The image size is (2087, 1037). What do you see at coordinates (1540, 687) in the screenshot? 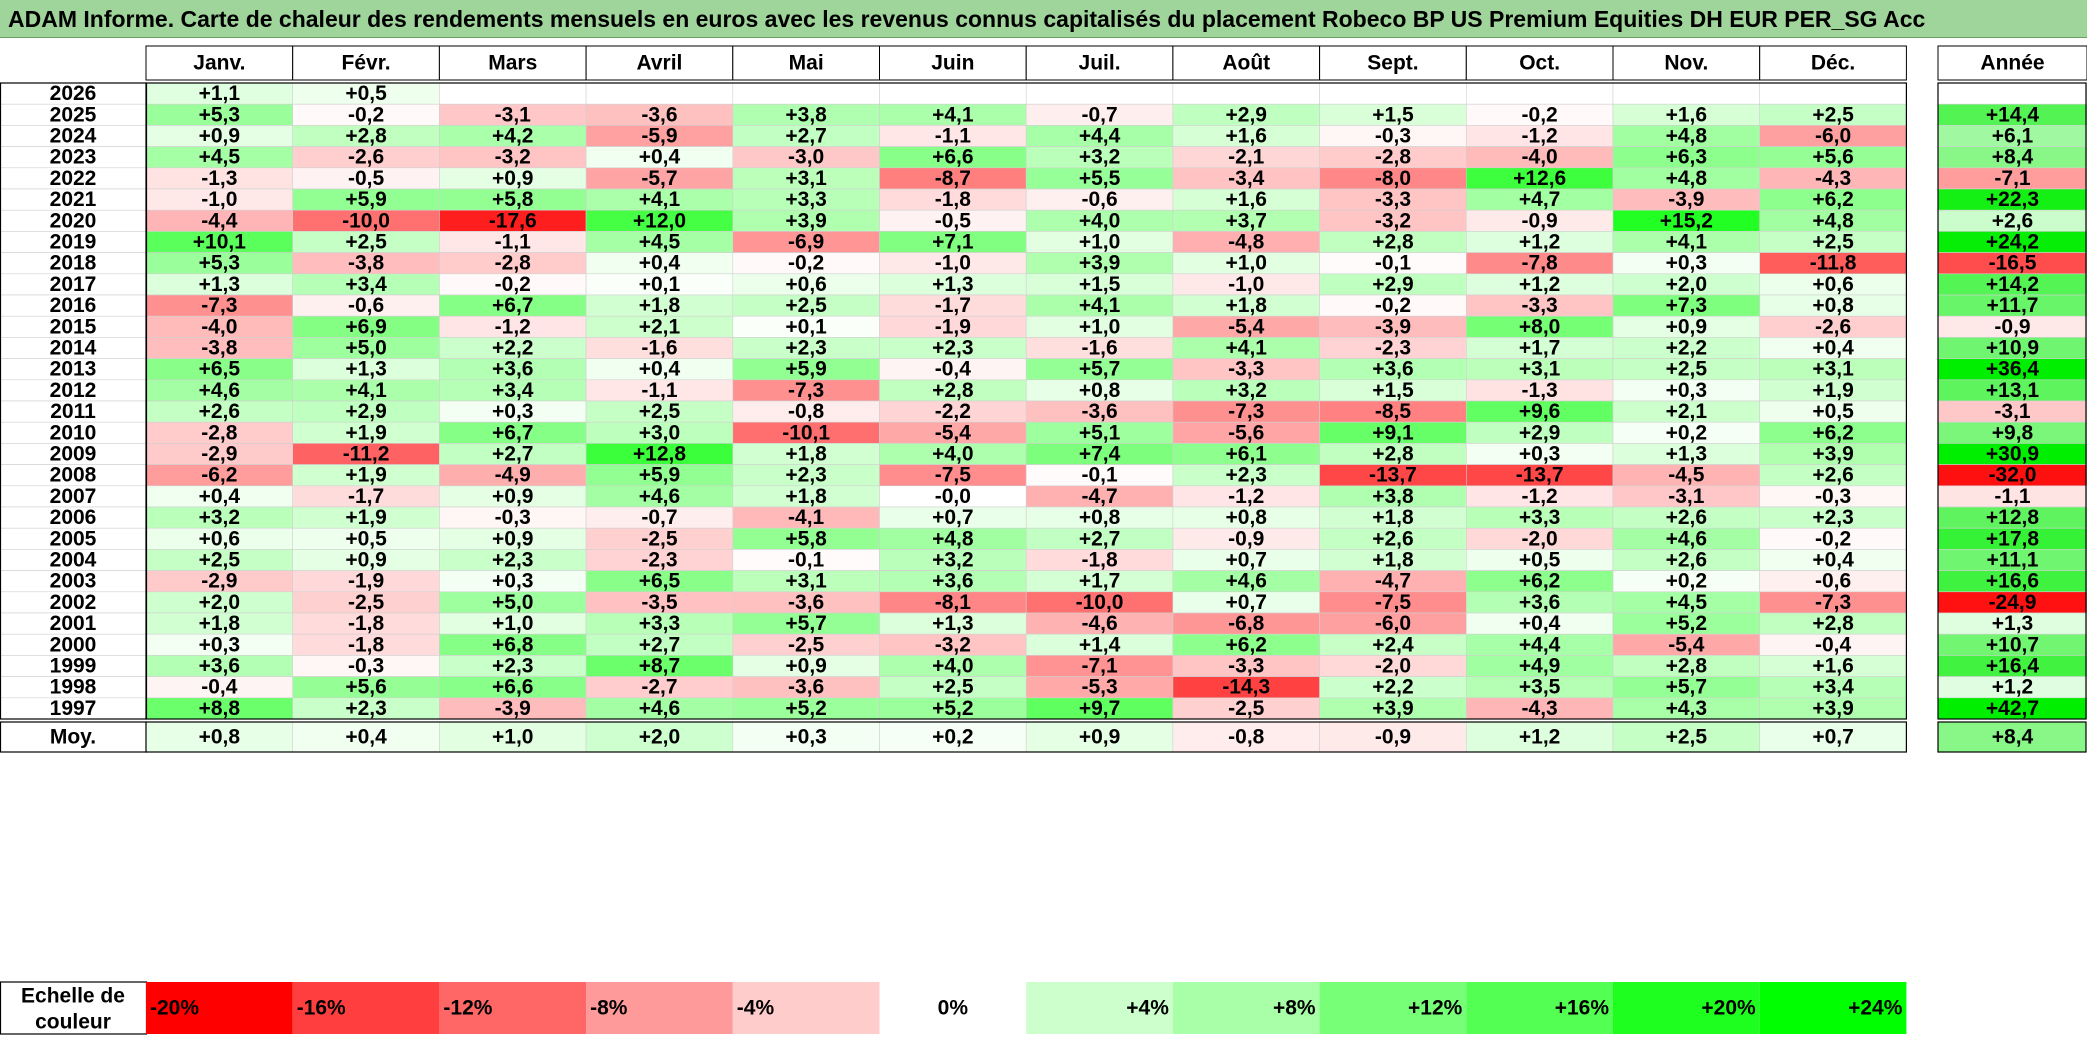
I see `heat-cell-value: +3,5` at bounding box center [1540, 687].